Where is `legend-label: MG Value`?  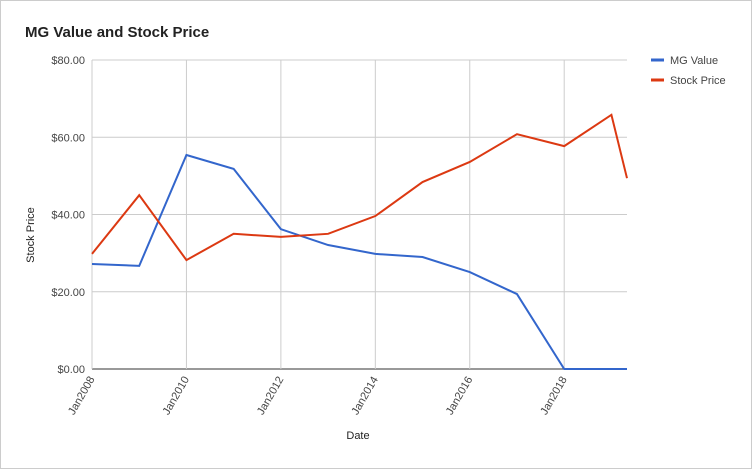
legend-label: MG Value is located at coordinates (694, 61).